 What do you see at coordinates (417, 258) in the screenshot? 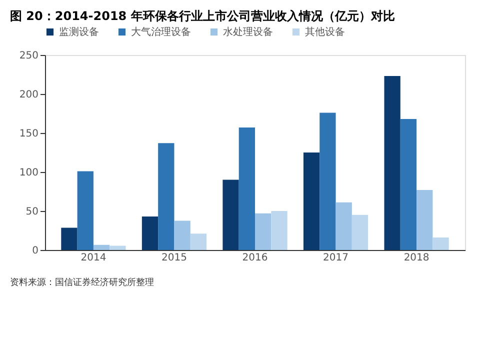
I see `x-tick-label: 2018` at bounding box center [417, 258].